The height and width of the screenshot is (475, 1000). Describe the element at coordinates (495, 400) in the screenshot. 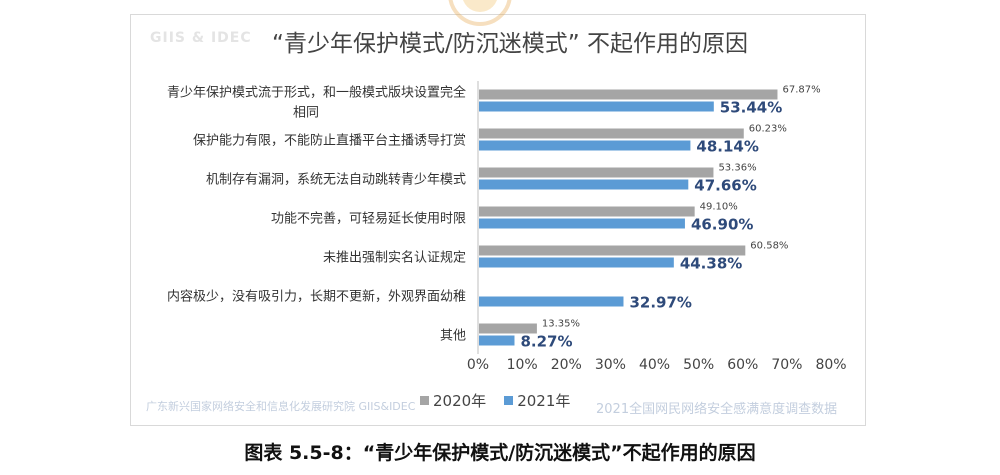

I see `chart-legend: 2020年 2021年` at that location.